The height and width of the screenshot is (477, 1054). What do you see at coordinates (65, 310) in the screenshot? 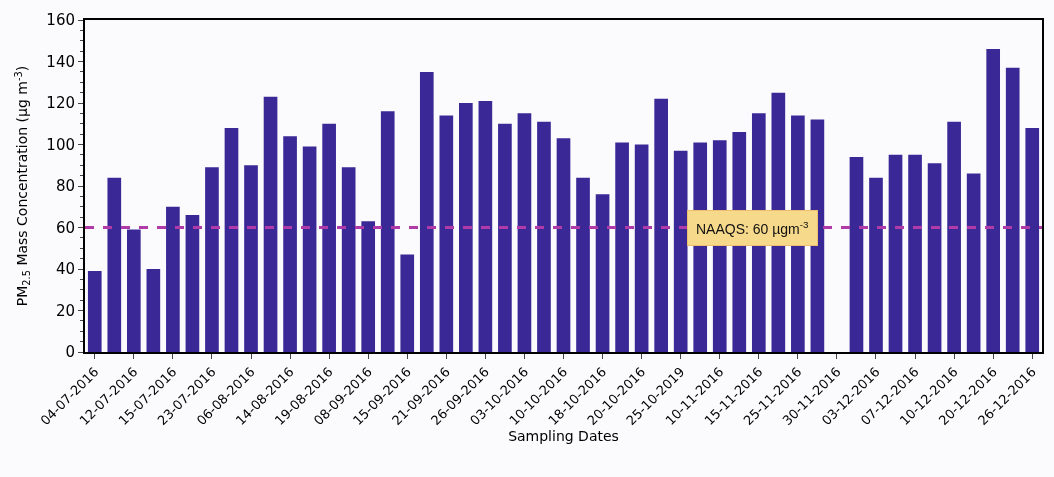
I see `y-tick-label: 20` at bounding box center [65, 310].